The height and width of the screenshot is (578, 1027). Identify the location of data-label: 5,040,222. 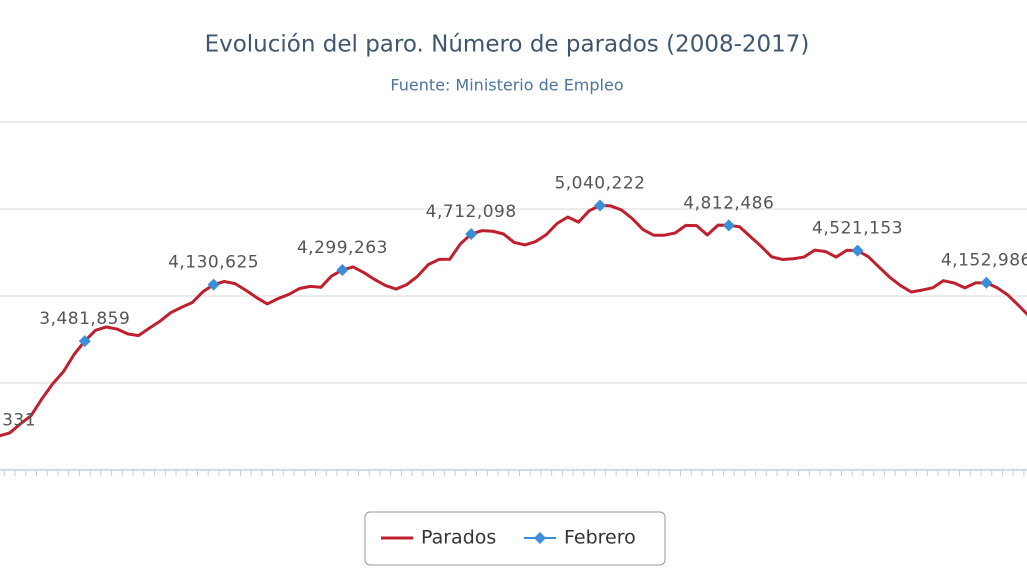
(599, 184).